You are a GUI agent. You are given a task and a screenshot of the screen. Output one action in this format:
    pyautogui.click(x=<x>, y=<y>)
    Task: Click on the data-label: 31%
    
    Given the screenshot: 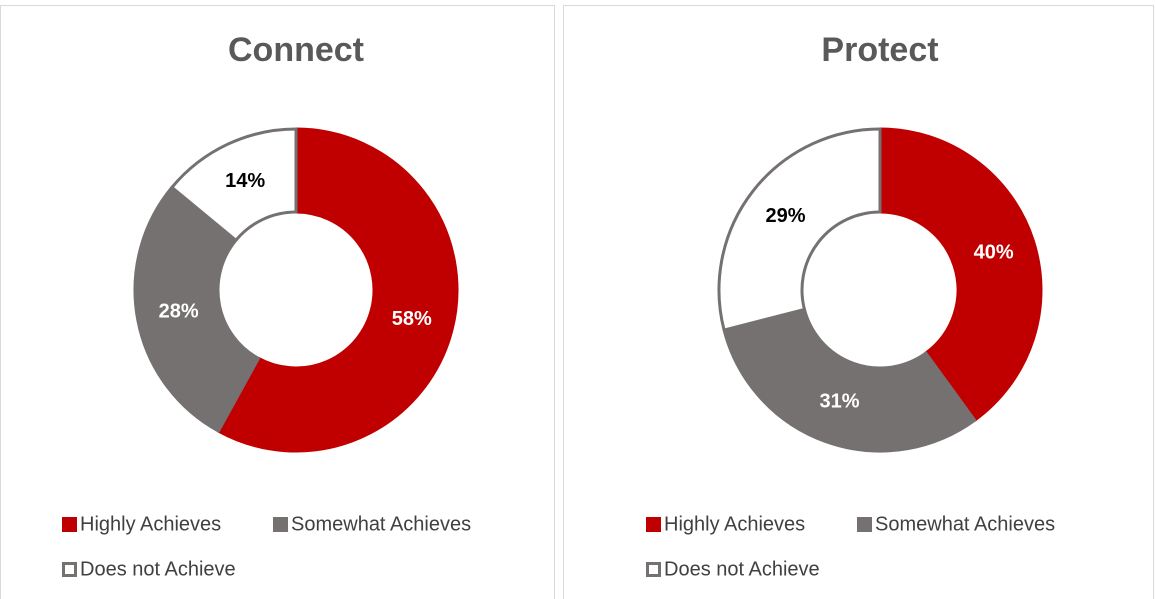 What is the action you would take?
    pyautogui.click(x=840, y=402)
    